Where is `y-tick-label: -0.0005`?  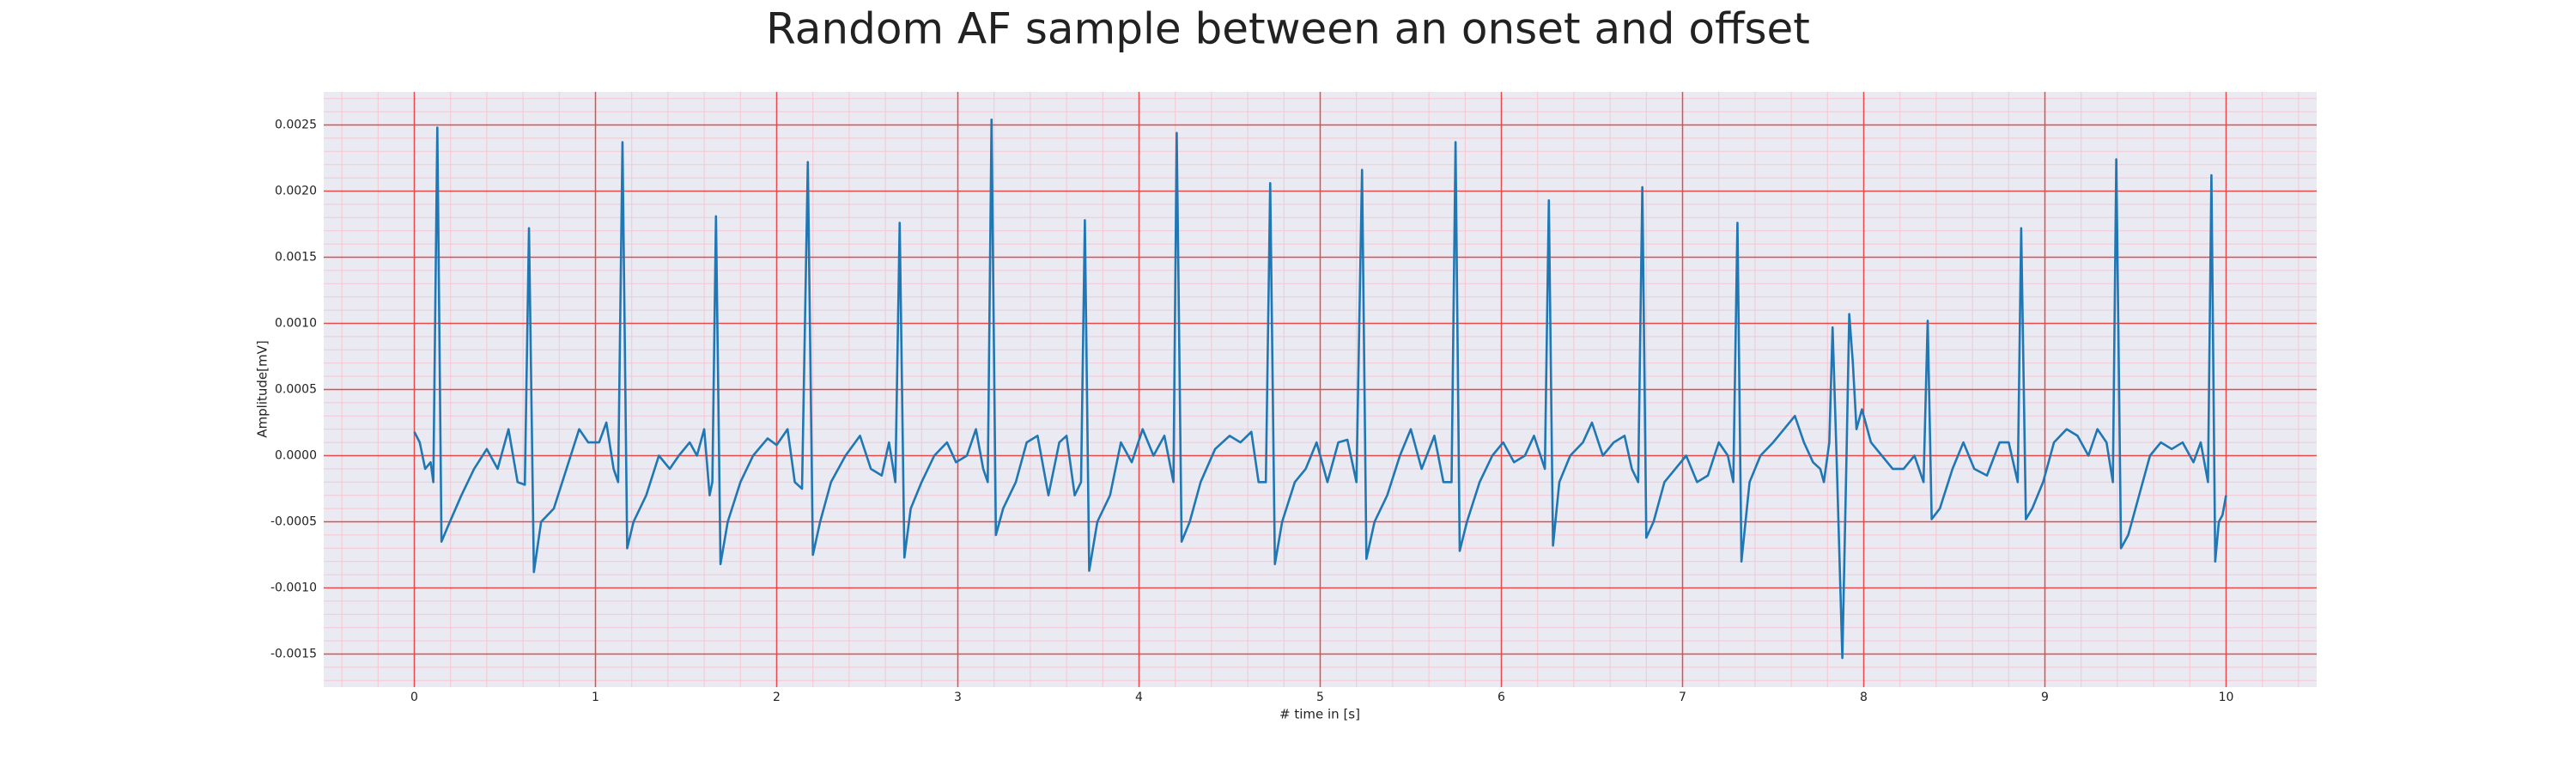 y-tick-label: -0.0005 is located at coordinates (293, 522).